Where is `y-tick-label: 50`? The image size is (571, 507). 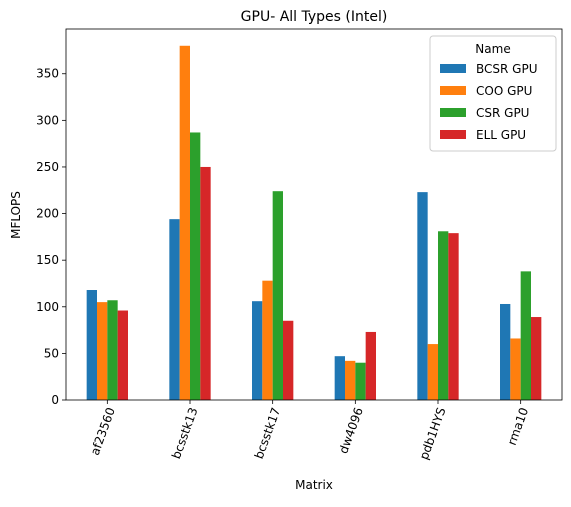
y-tick-label: 50 is located at coordinates (51, 353).